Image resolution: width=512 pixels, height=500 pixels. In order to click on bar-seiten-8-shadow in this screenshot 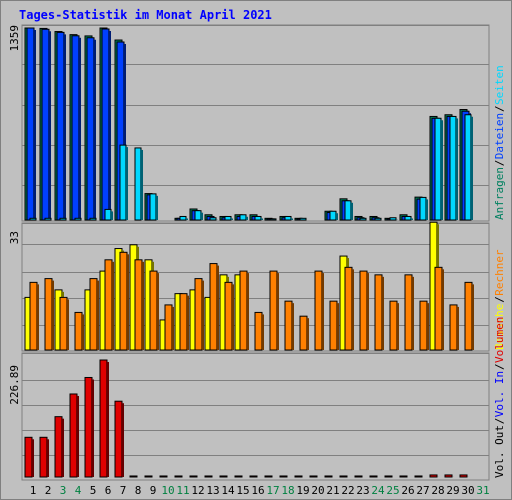, I will do `click(142, 184)`.